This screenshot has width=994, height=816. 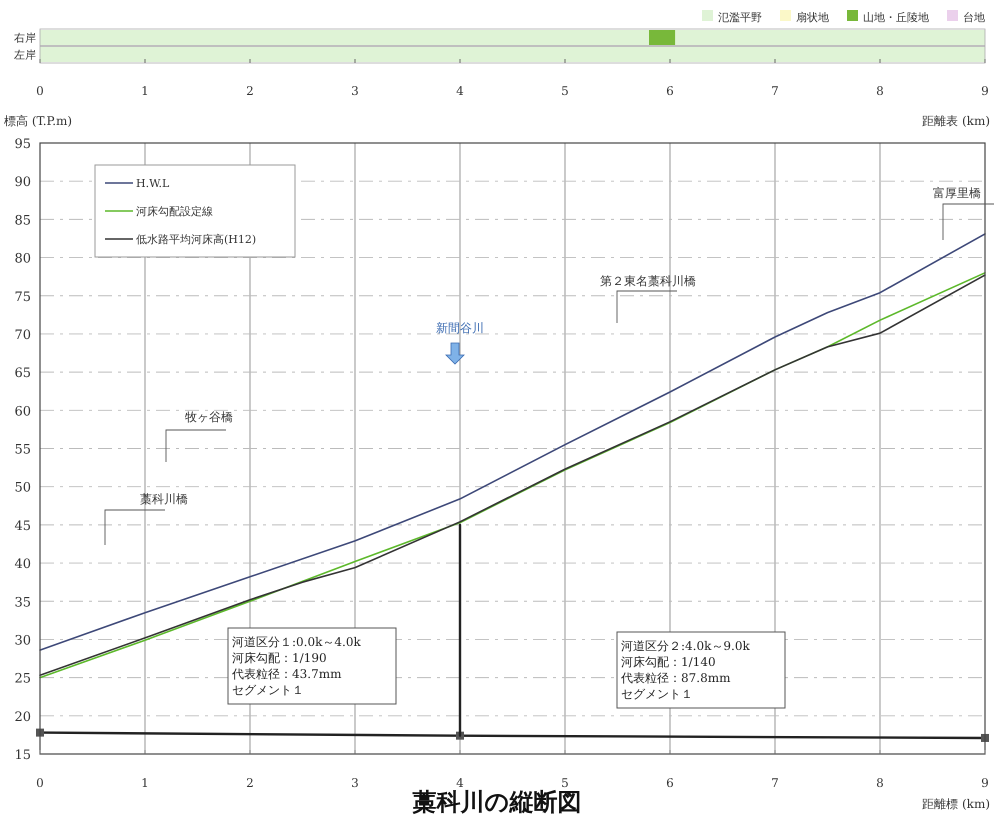 What do you see at coordinates (22, 488) in the screenshot?
I see `y-tick-label: 50` at bounding box center [22, 488].